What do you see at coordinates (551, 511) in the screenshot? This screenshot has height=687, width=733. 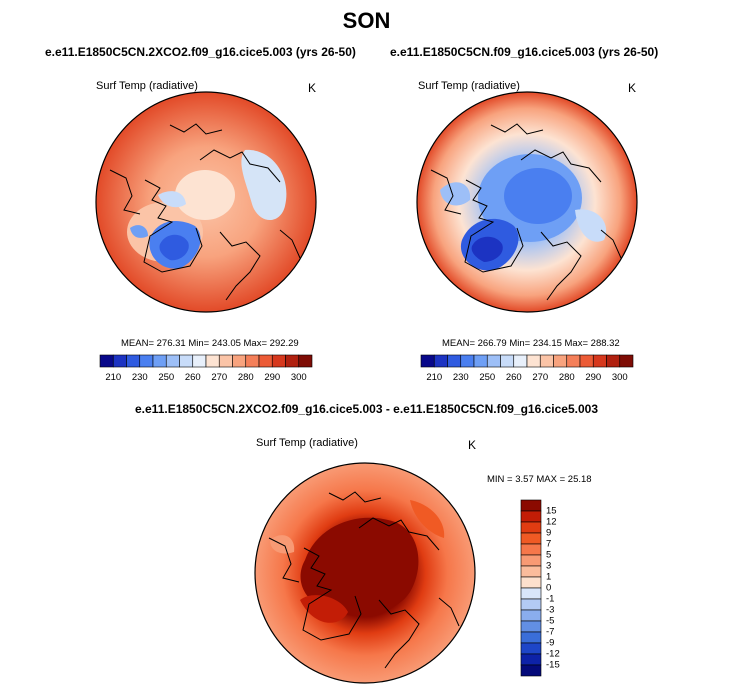 I see `colorbar-tick-label: 15` at bounding box center [551, 511].